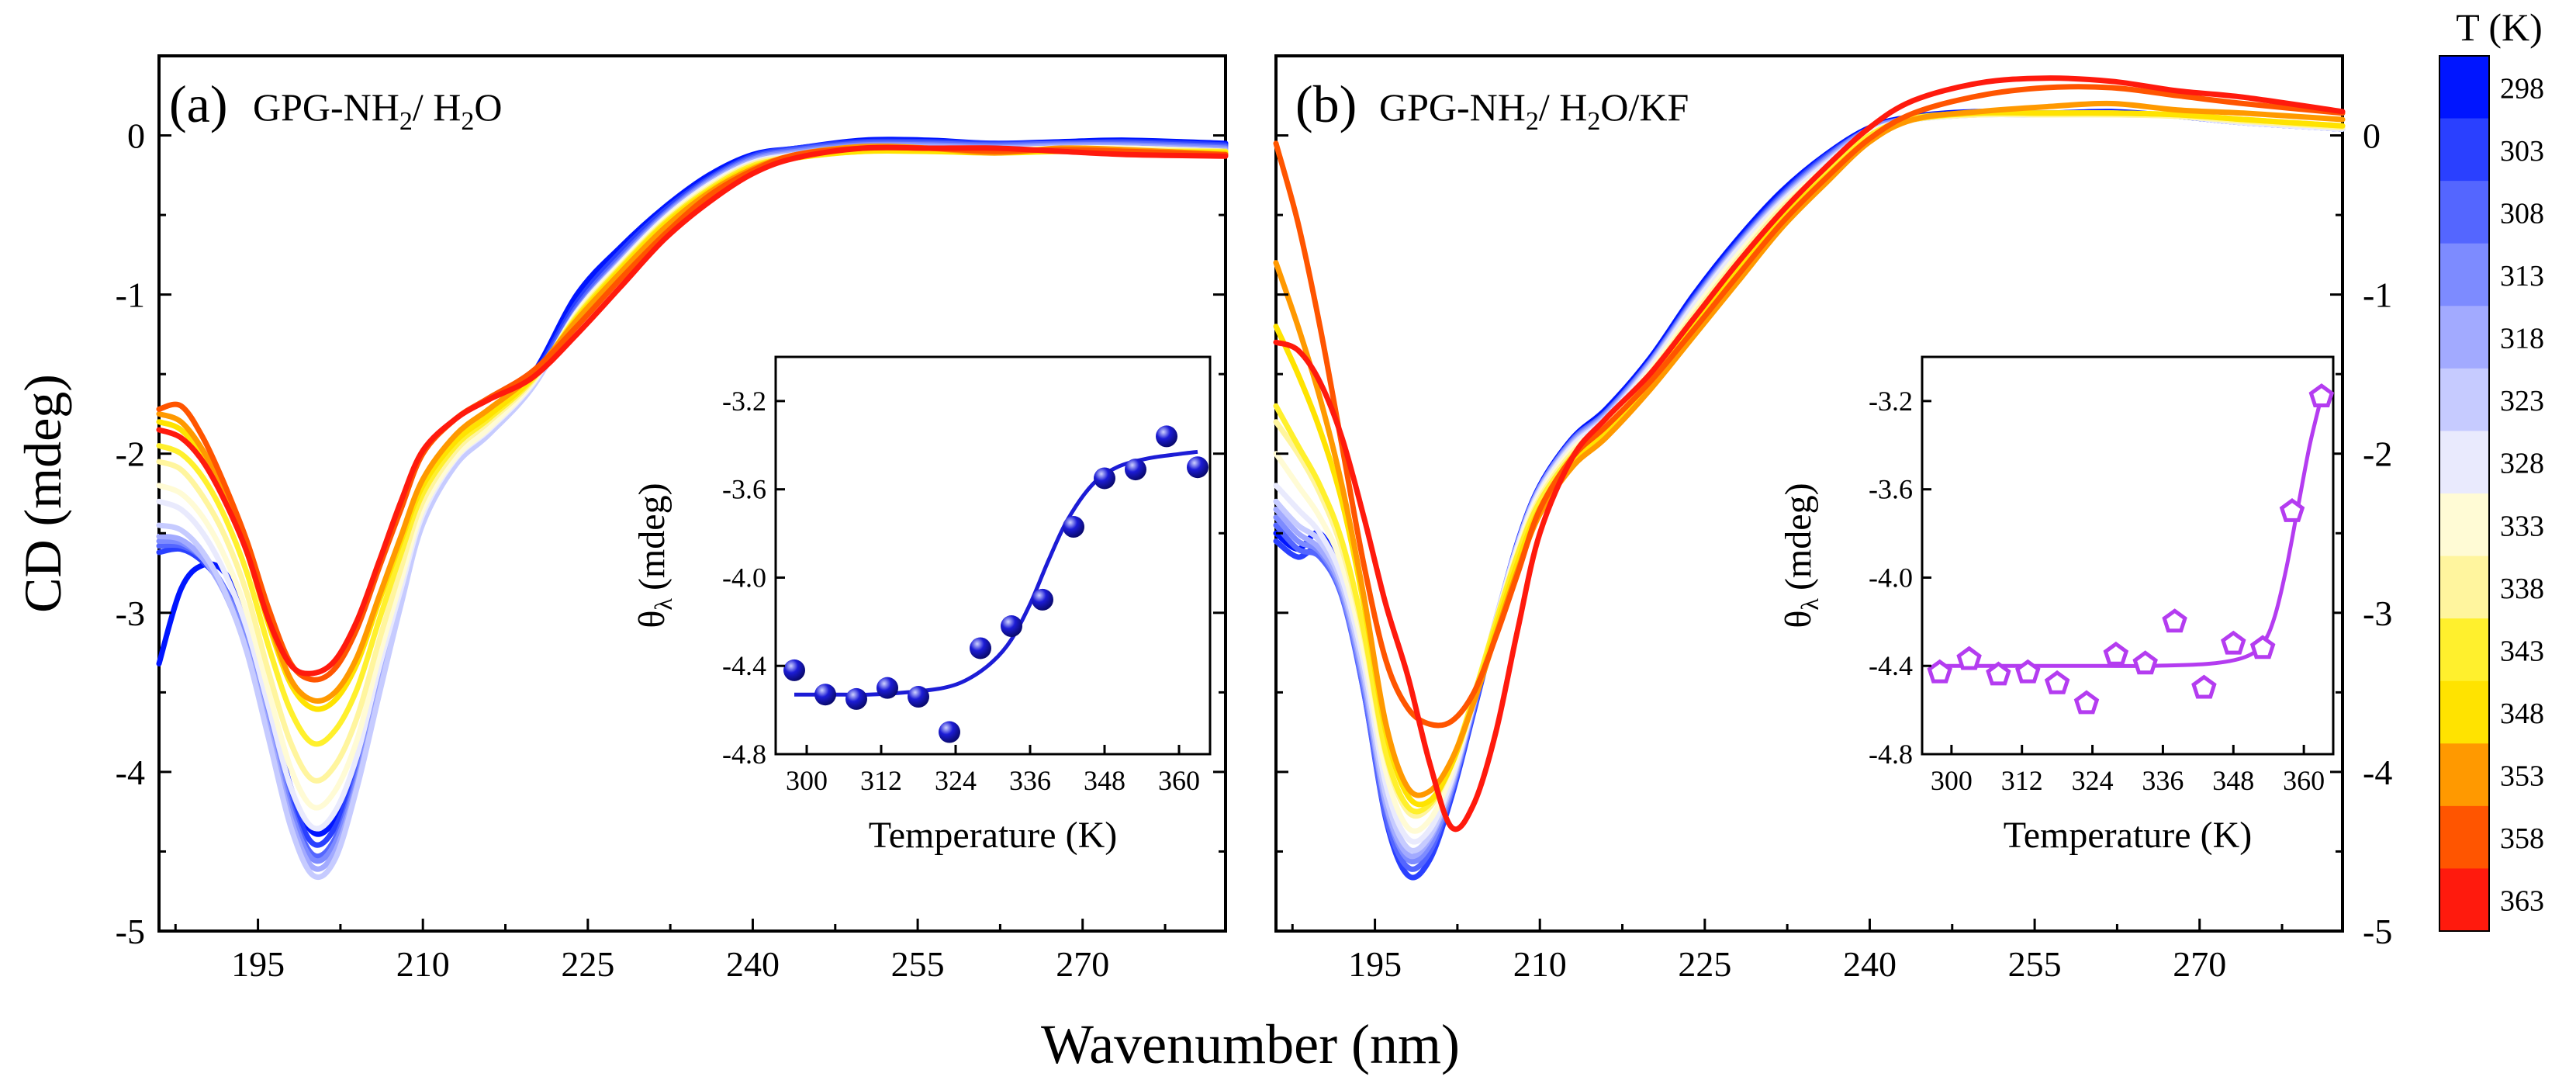 The image size is (2576, 1087). I want to click on panel-b-ytick-label: -3, so click(2377, 613).